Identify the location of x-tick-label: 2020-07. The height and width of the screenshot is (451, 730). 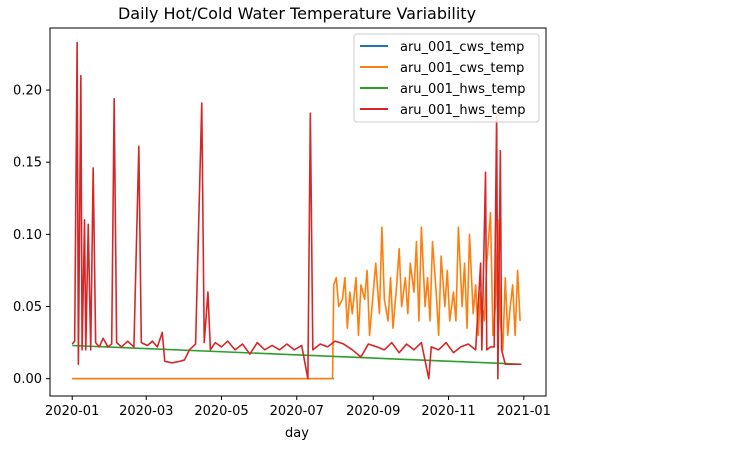
(297, 411).